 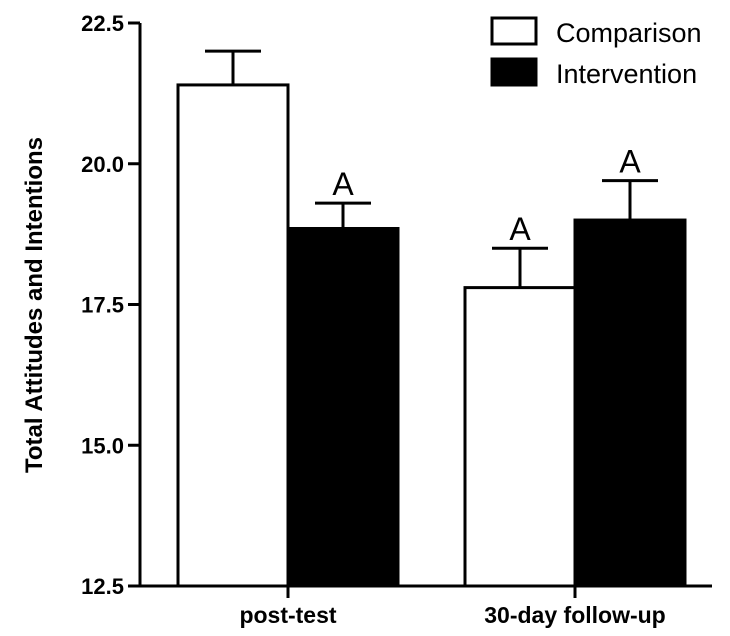 What do you see at coordinates (514, 72) in the screenshot?
I see `legend-swatch-intervention` at bounding box center [514, 72].